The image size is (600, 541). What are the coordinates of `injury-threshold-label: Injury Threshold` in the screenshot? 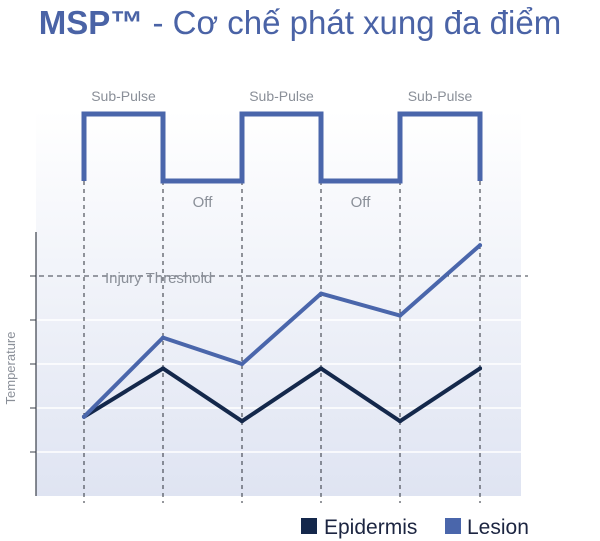 It's located at (158, 278).